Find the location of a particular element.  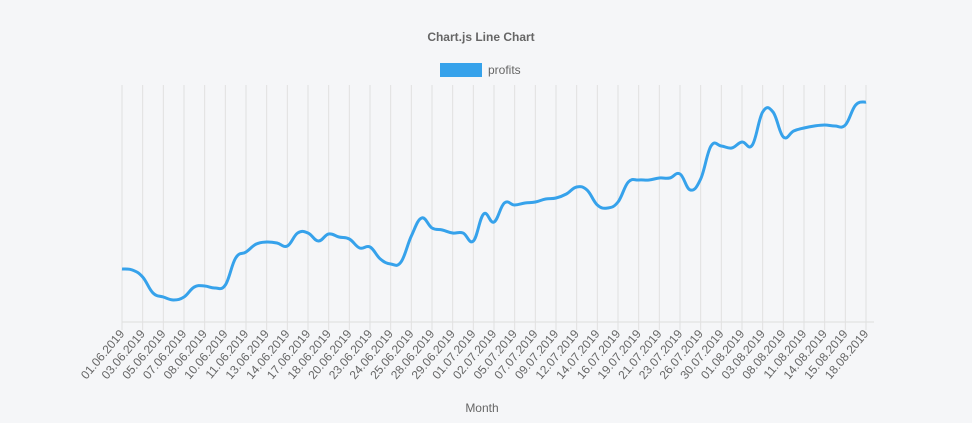

legend-label: profits is located at coordinates (504, 70).